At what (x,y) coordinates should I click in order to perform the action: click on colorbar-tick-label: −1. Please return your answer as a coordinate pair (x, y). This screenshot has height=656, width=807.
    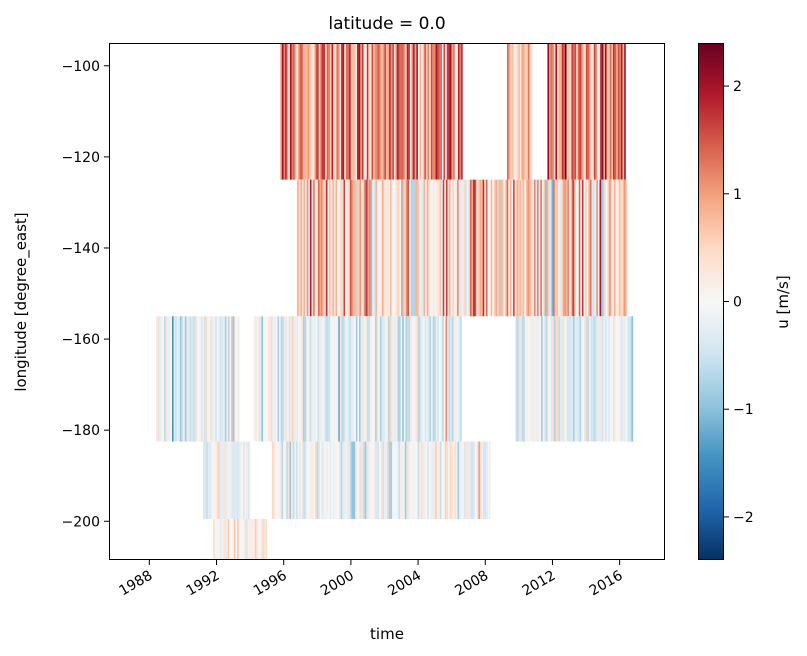
    Looking at the image, I should click on (743, 410).